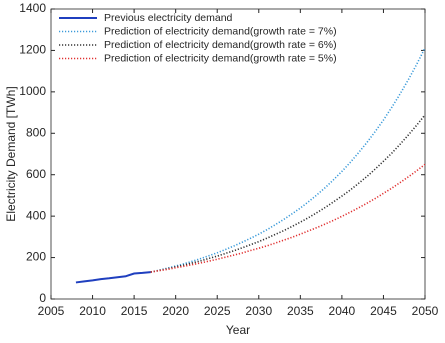 The image size is (445, 343). What do you see at coordinates (36, 174) in the screenshot?
I see `y-tick-label: 600` at bounding box center [36, 174].